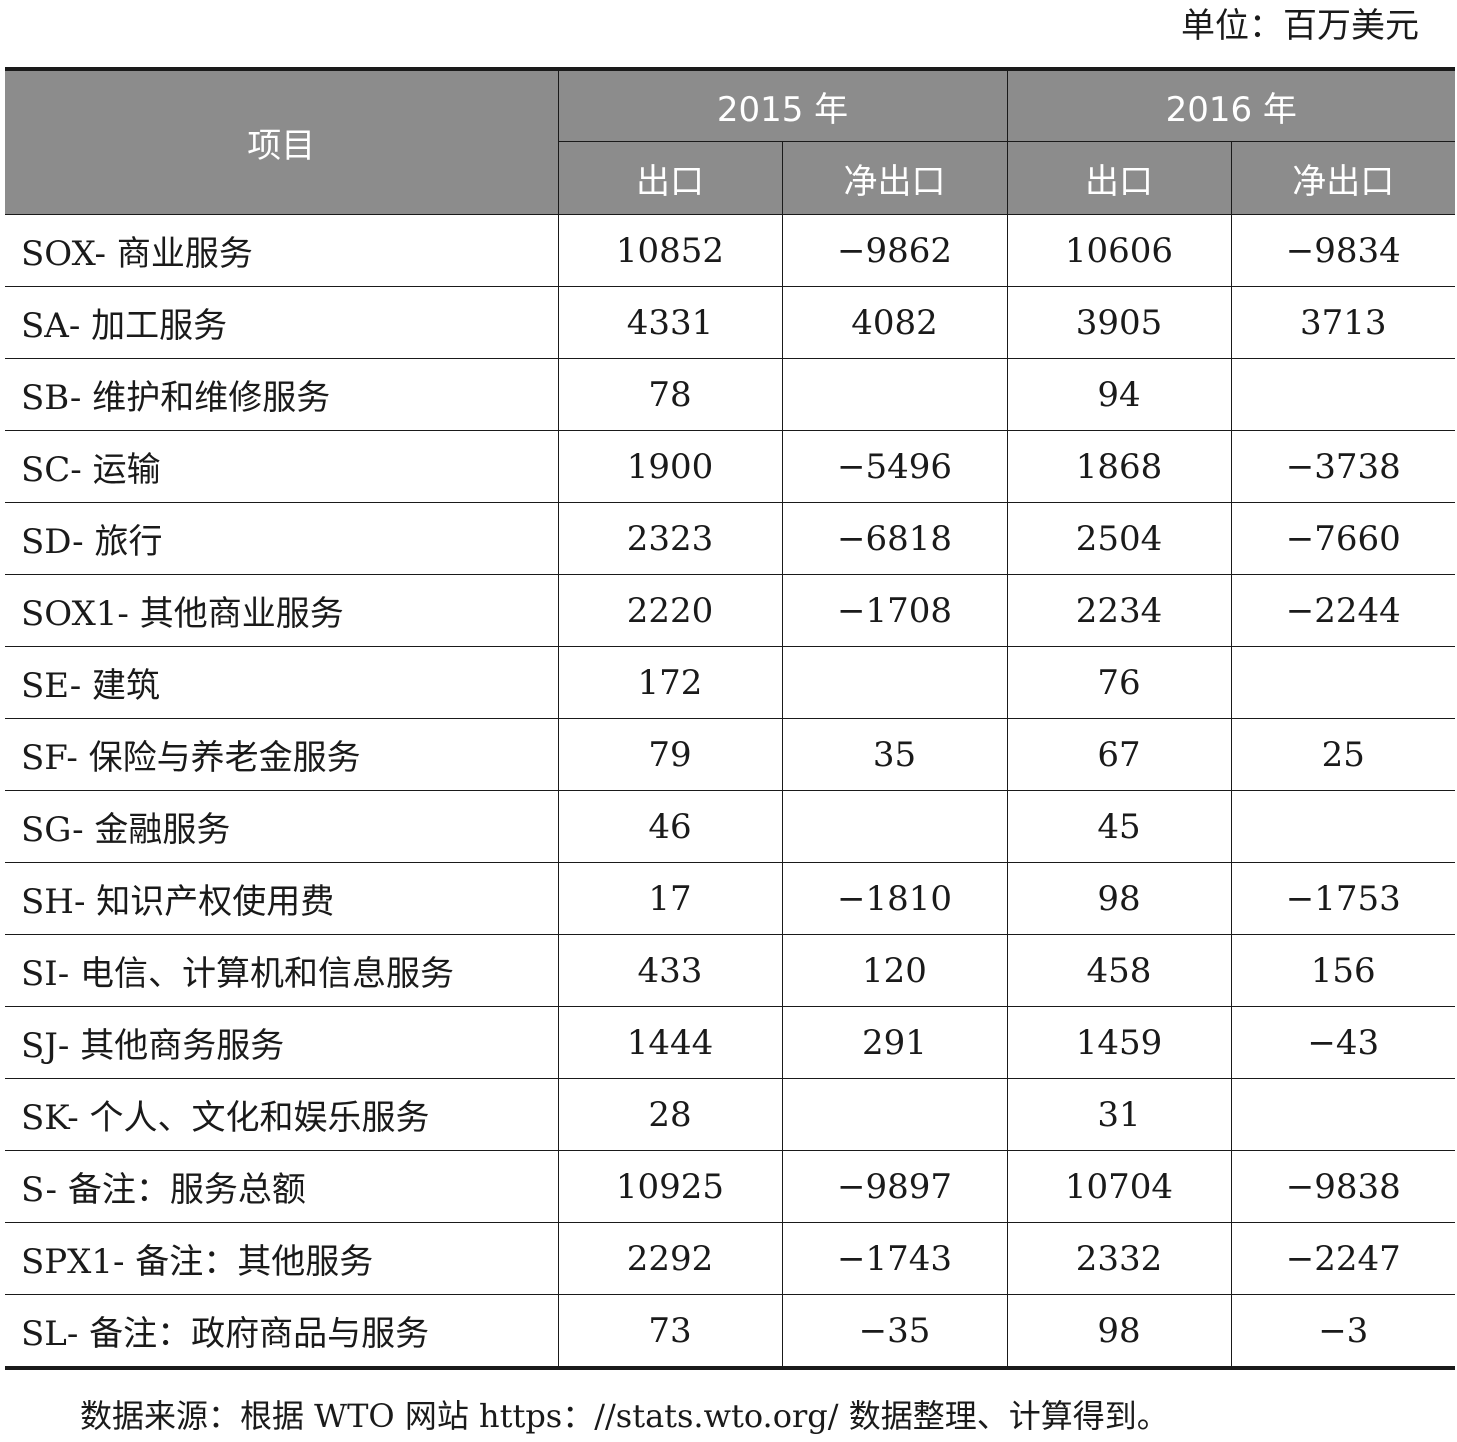 The image size is (1457, 1442). I want to click on export-2015: 10925, so click(670, 1186).